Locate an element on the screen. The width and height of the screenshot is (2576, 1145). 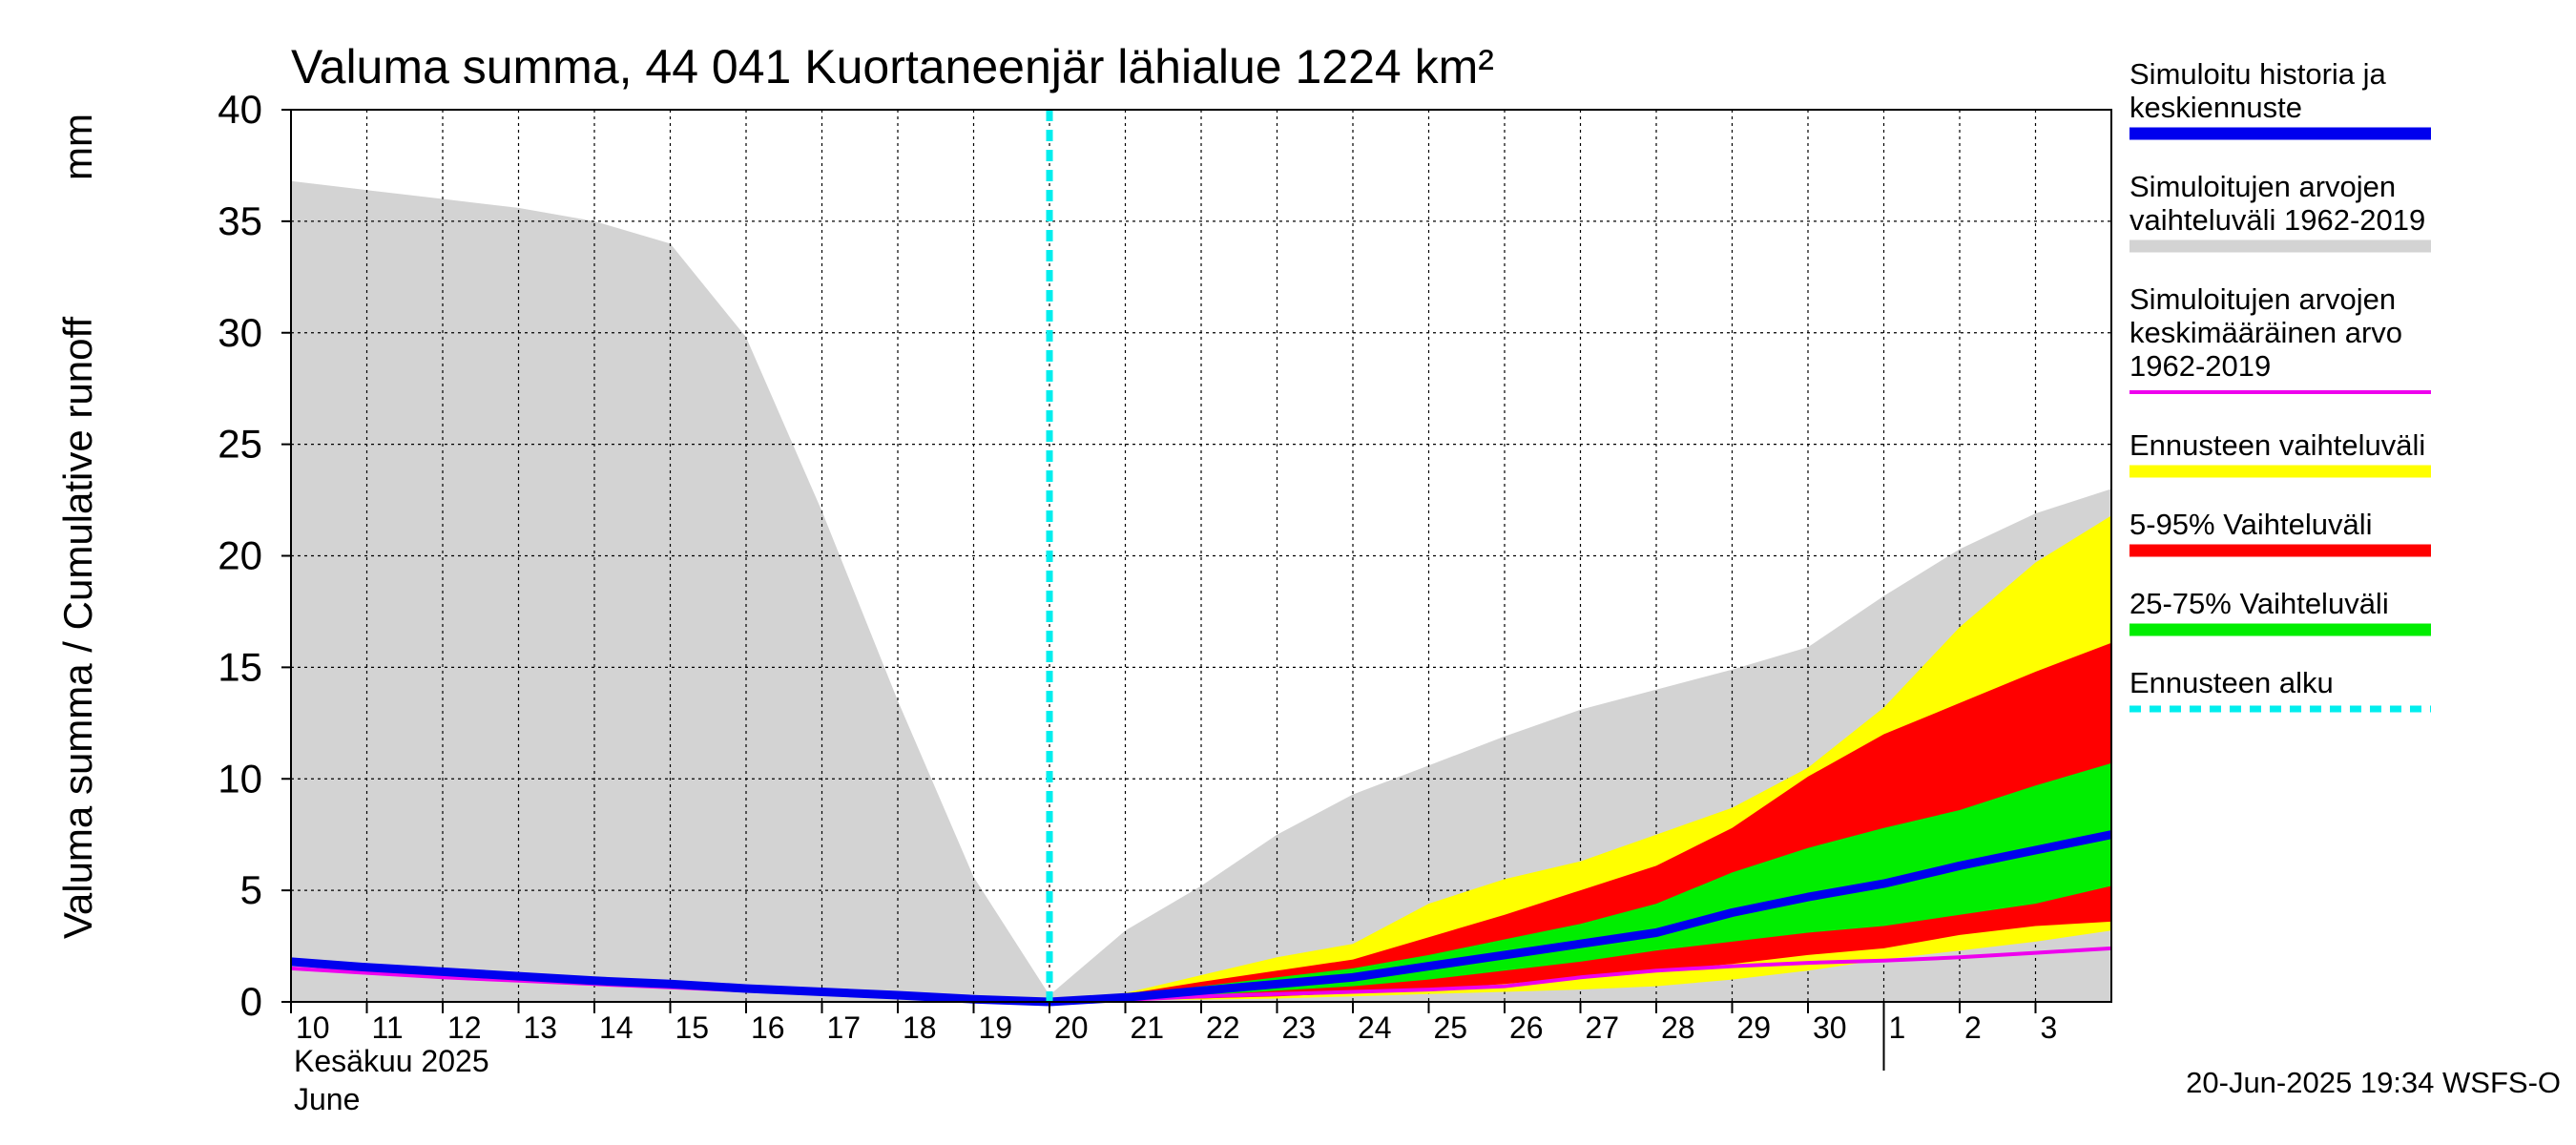
x-axis-month-label: Kesäkuu 2025 is located at coordinates (391, 1061).